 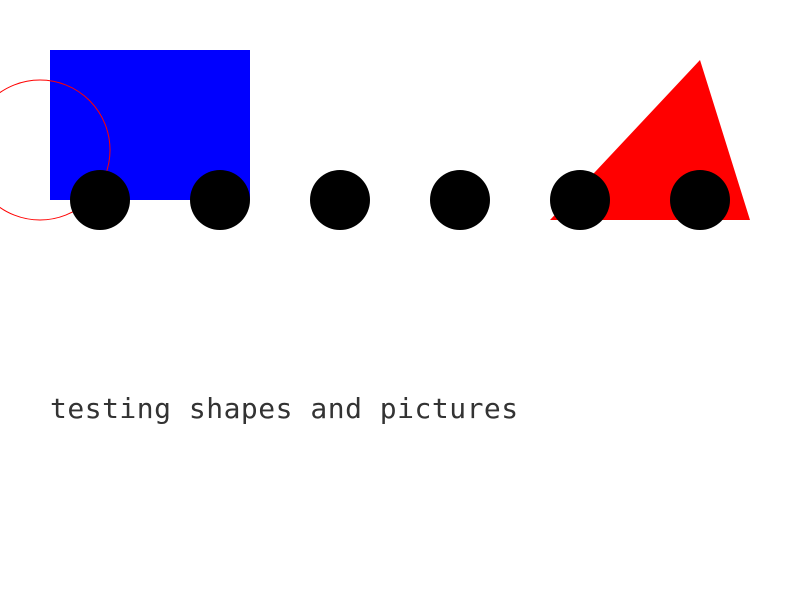 I want to click on dot-row, so click(x=400, y=200).